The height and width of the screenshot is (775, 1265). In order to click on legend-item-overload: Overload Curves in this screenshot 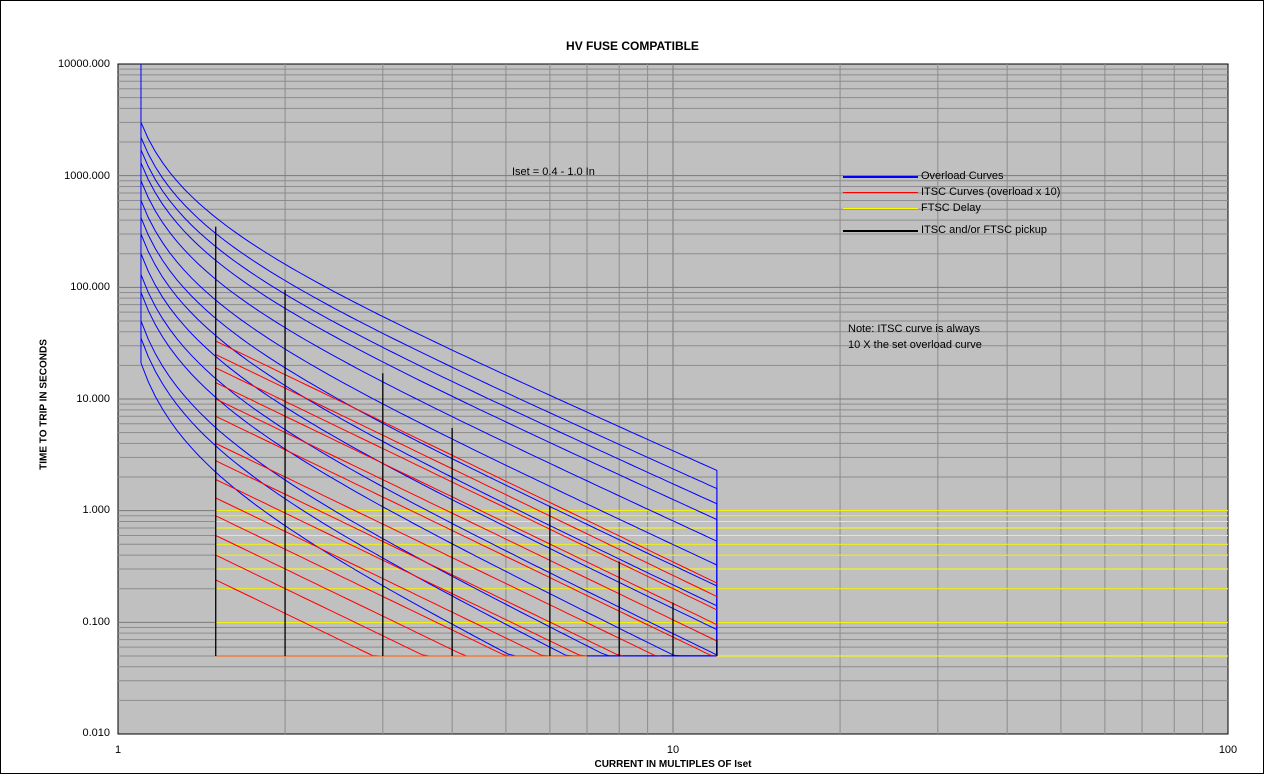, I will do `click(973, 177)`.